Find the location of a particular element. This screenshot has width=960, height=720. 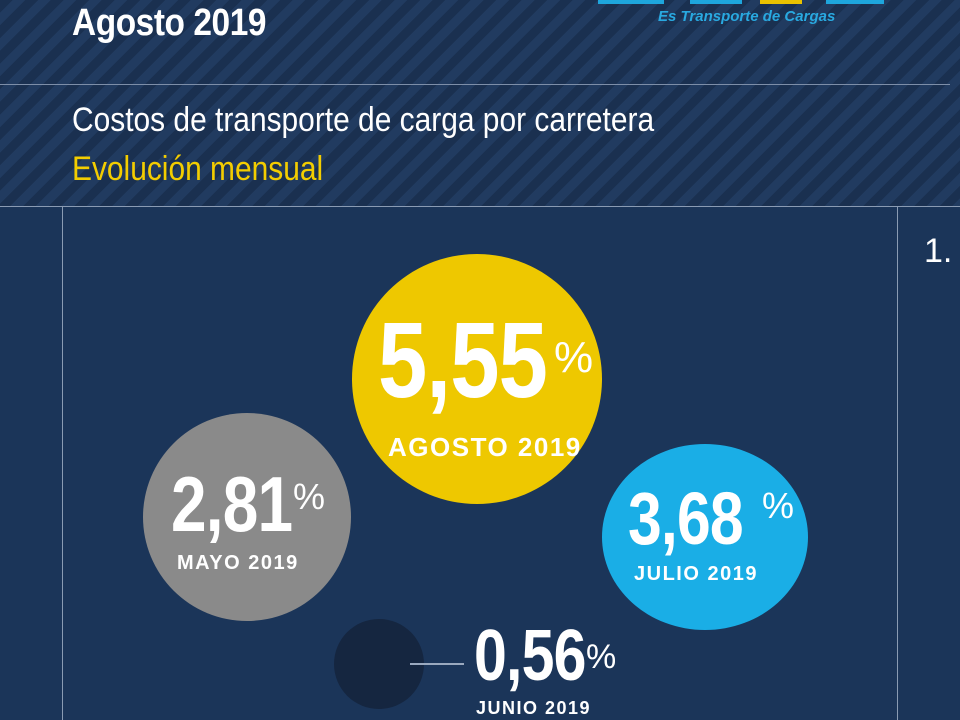

junio-percent-sign: % is located at coordinates (601, 657).